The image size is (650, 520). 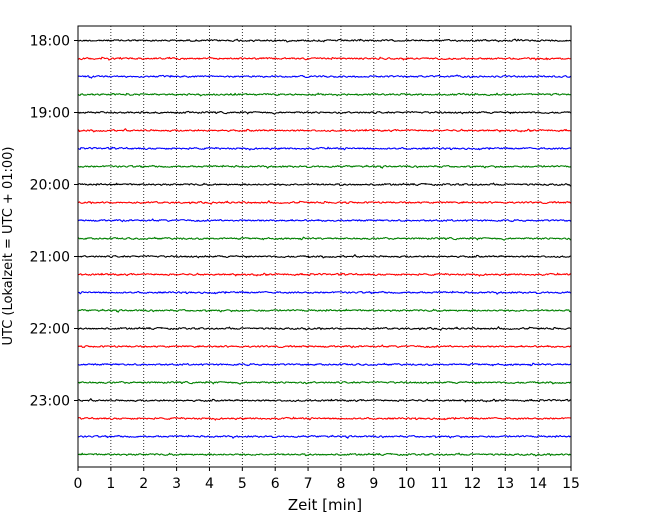 What do you see at coordinates (324, 184) in the screenshot?
I see `trace-2000` at bounding box center [324, 184].